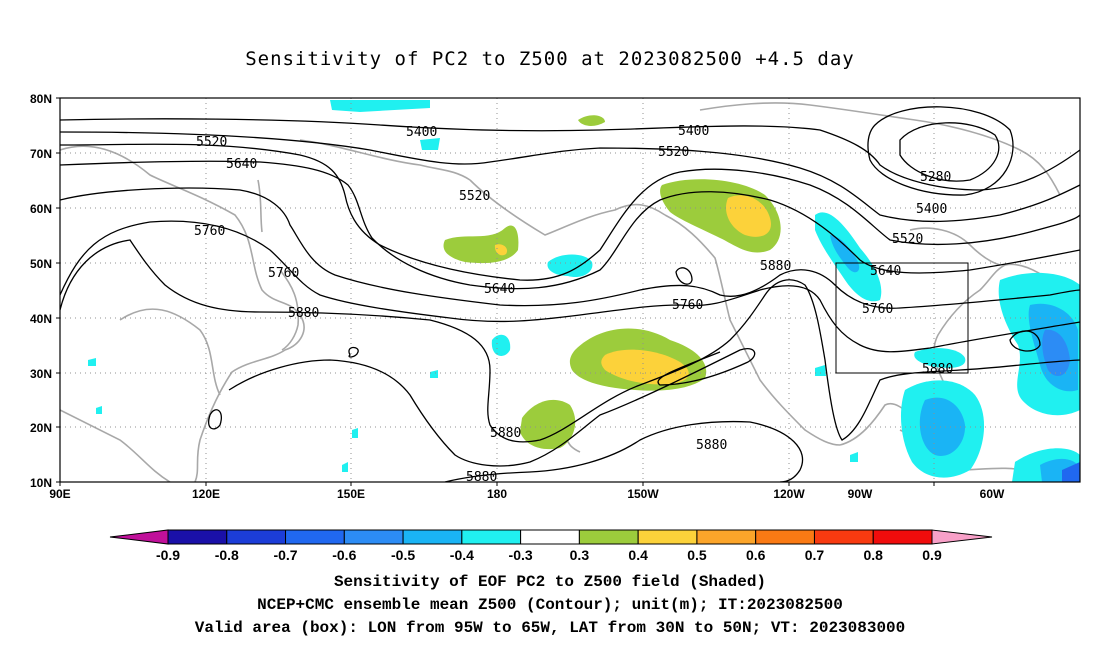 Image resolution: width=1100 pixels, height=650 pixels. Describe the element at coordinates (942, 426) in the screenshot. I see `shade-blue-patch` at that location.